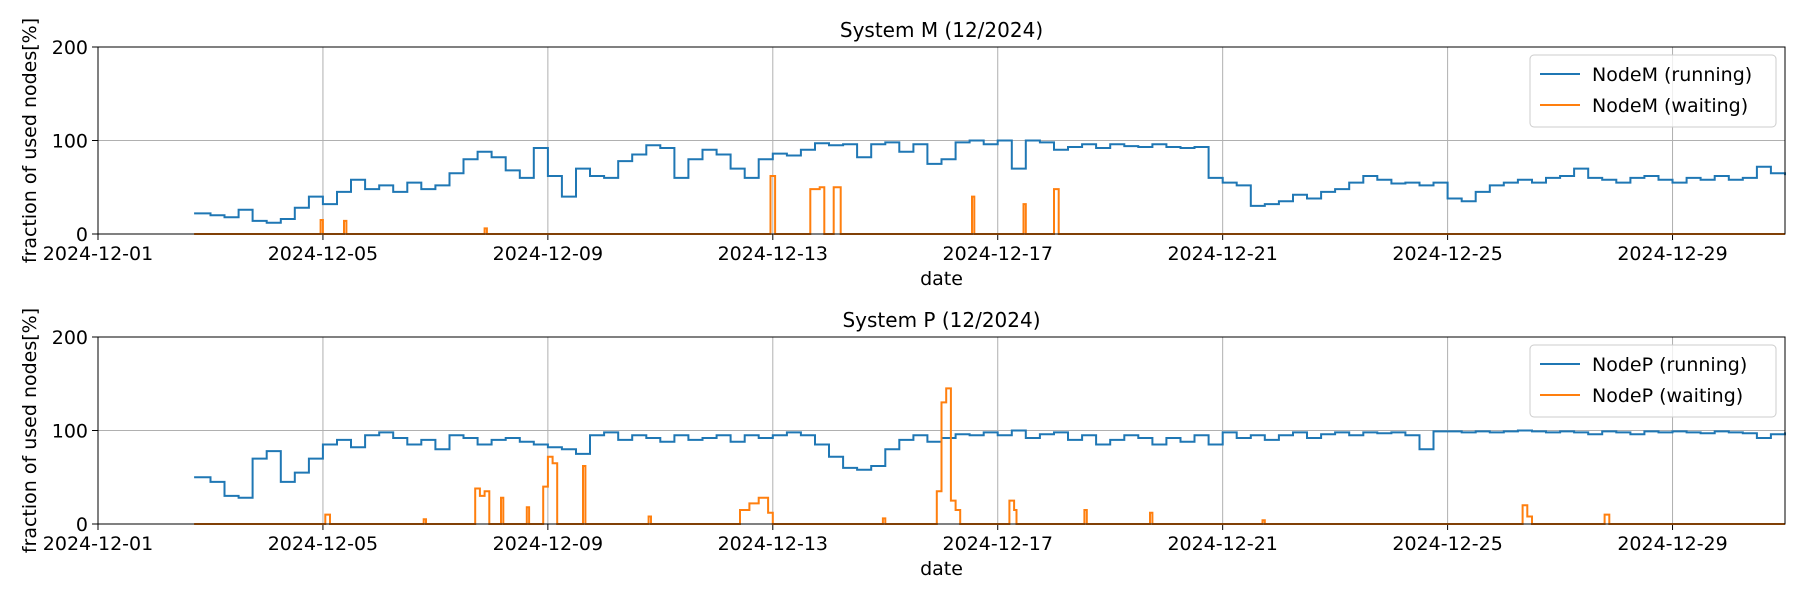 The height and width of the screenshot is (600, 1800). I want to click on legend: NodeM (running) NodeM (waiting), so click(1653, 91).